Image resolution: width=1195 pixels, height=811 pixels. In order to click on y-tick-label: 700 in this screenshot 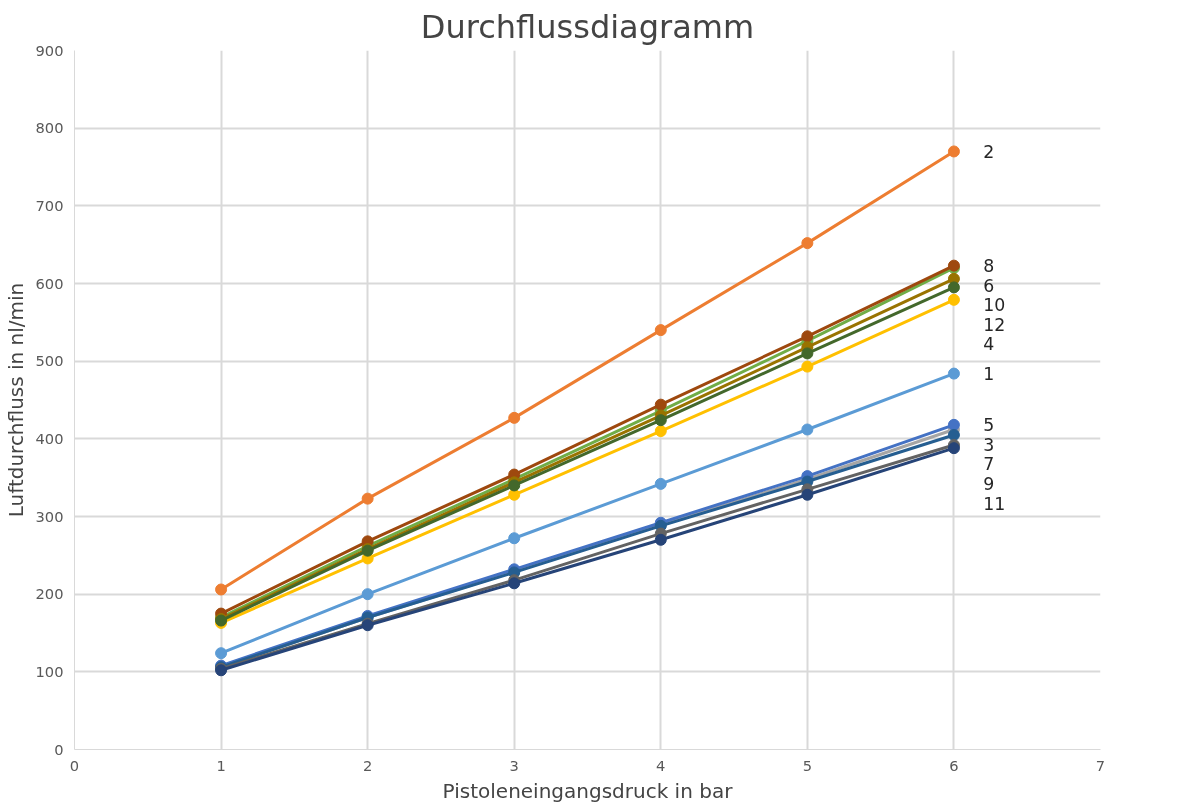, I will do `click(49, 205)`.